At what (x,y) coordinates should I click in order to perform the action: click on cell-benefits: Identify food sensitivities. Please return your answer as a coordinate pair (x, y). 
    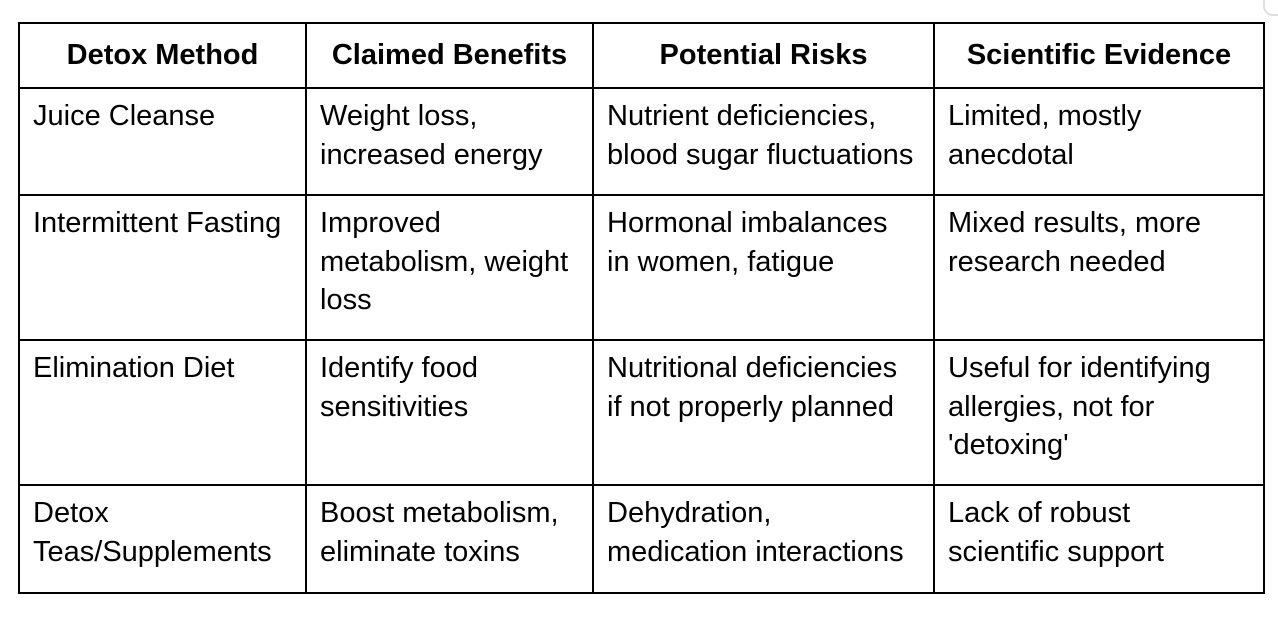
    Looking at the image, I should click on (449, 412).